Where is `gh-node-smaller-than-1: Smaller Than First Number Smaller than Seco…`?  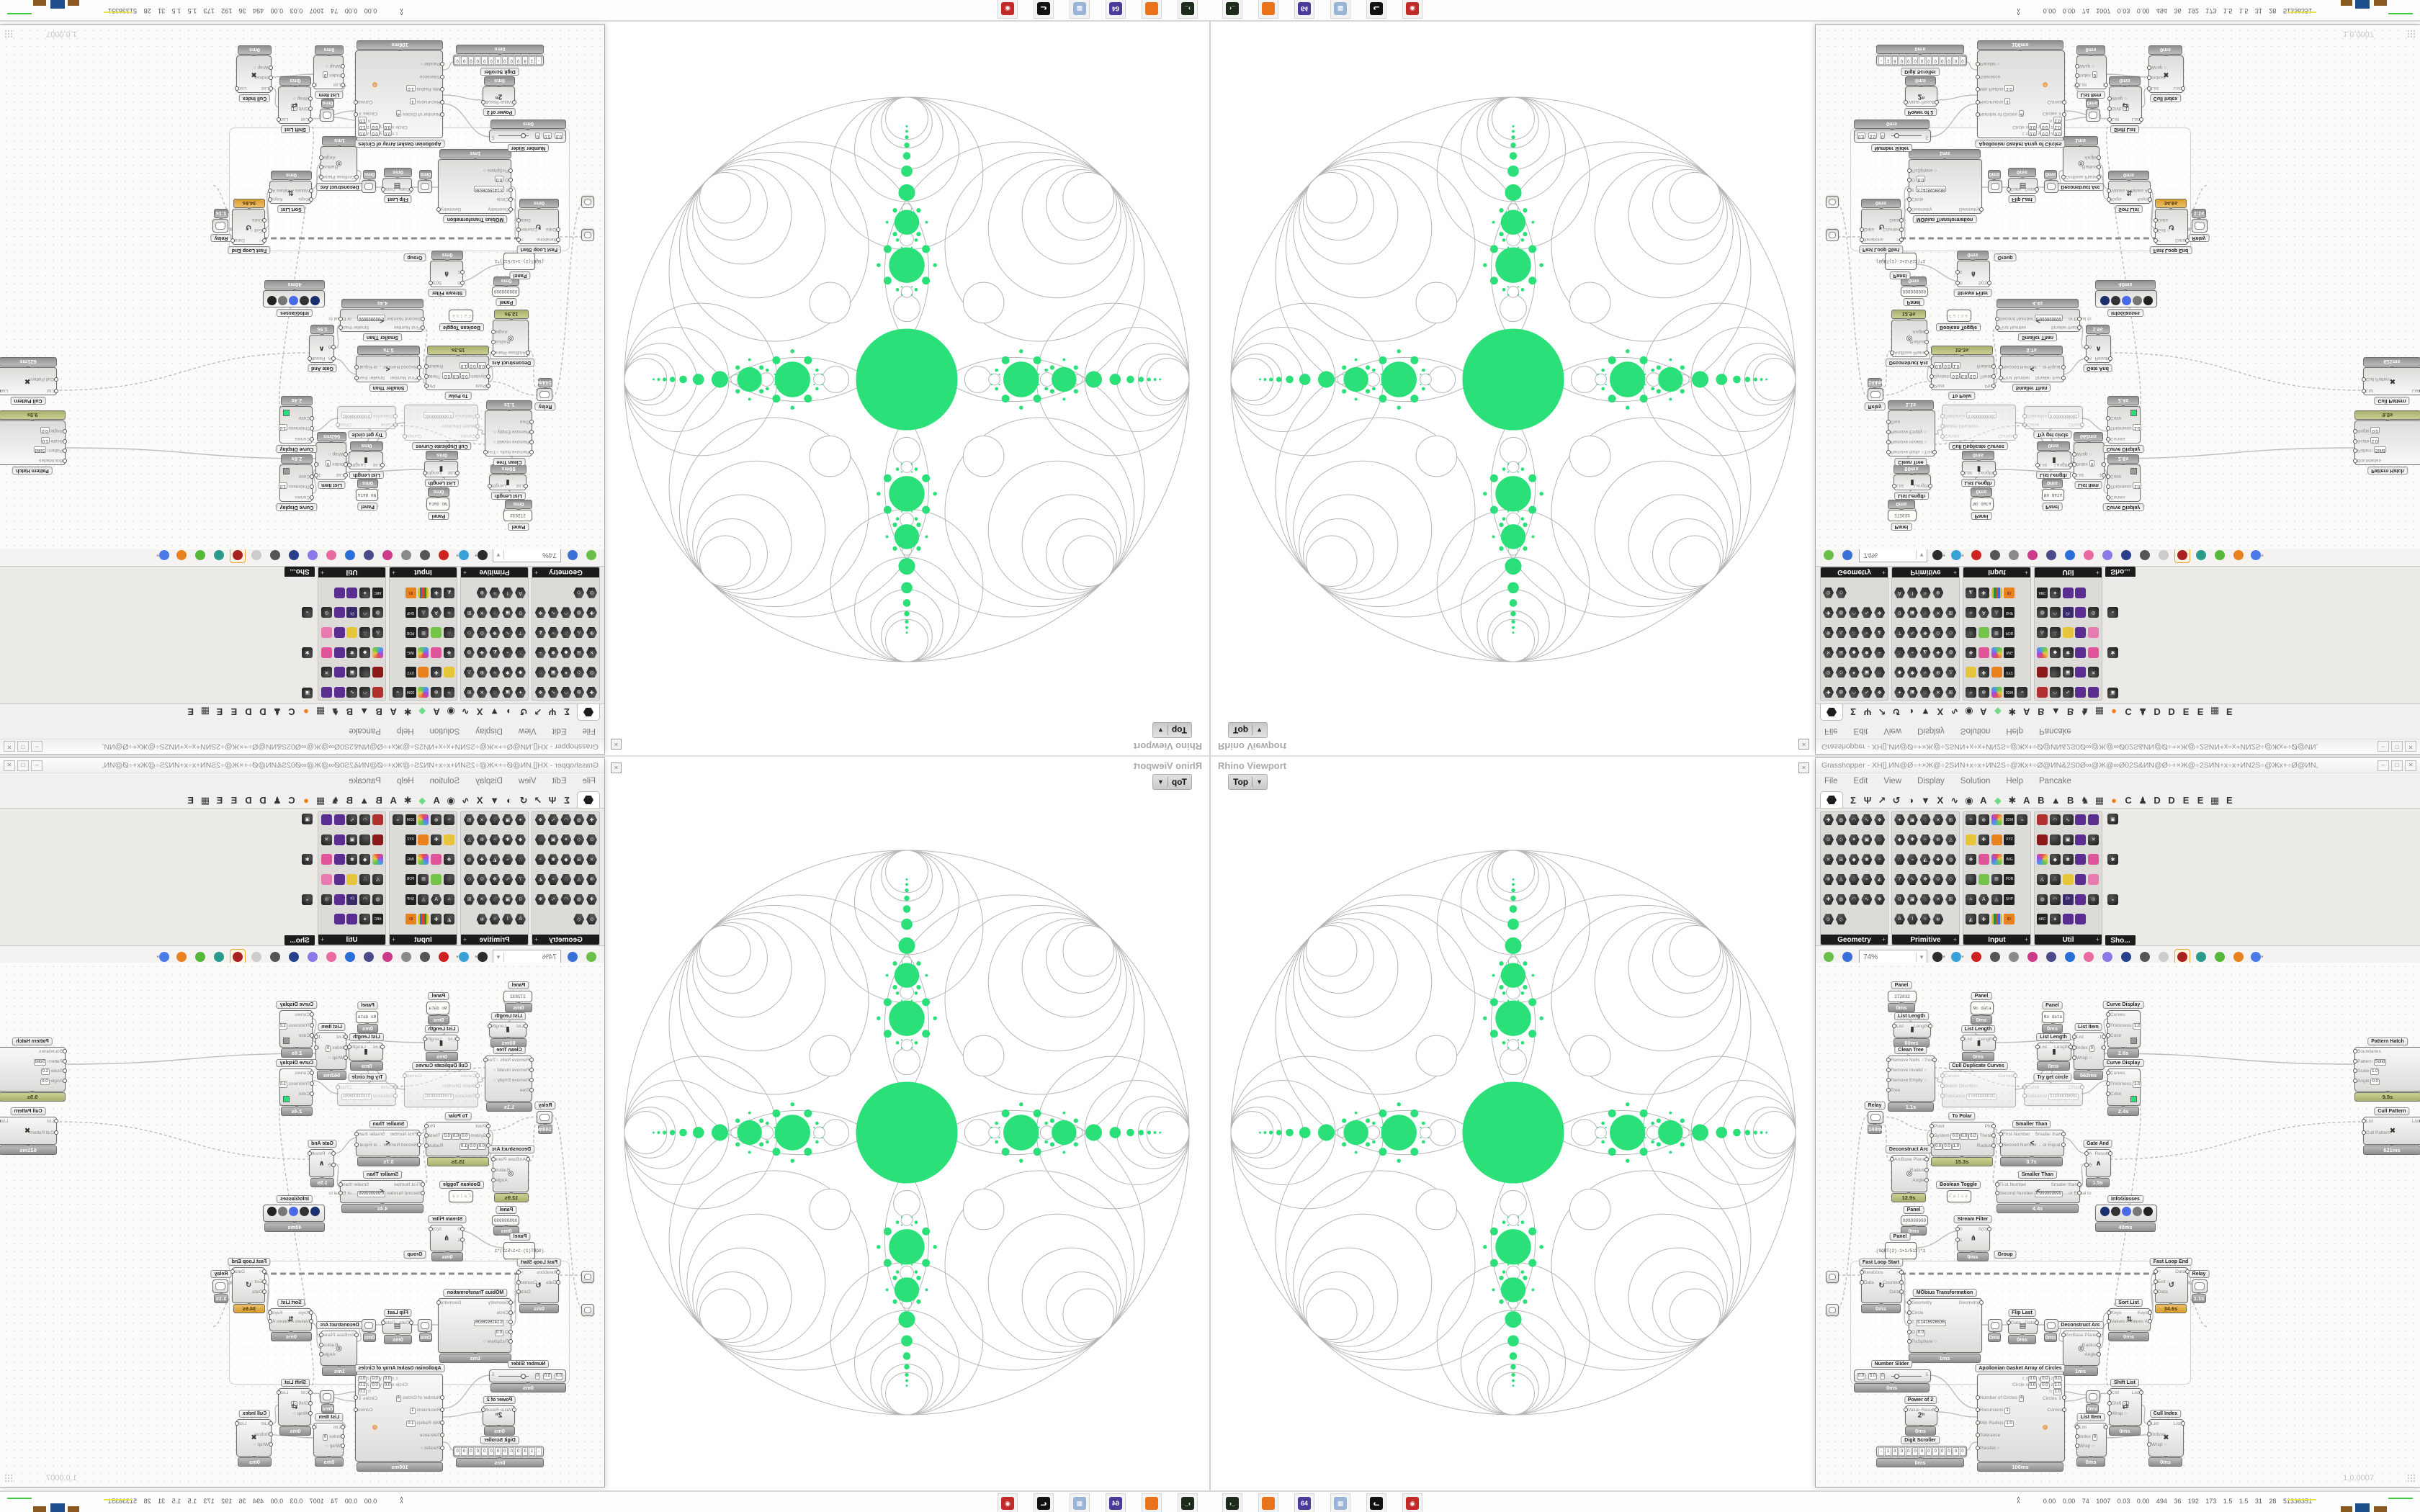 gh-node-smaller-than-1: Smaller Than First Number Smaller than Seco… is located at coordinates (387, 369).